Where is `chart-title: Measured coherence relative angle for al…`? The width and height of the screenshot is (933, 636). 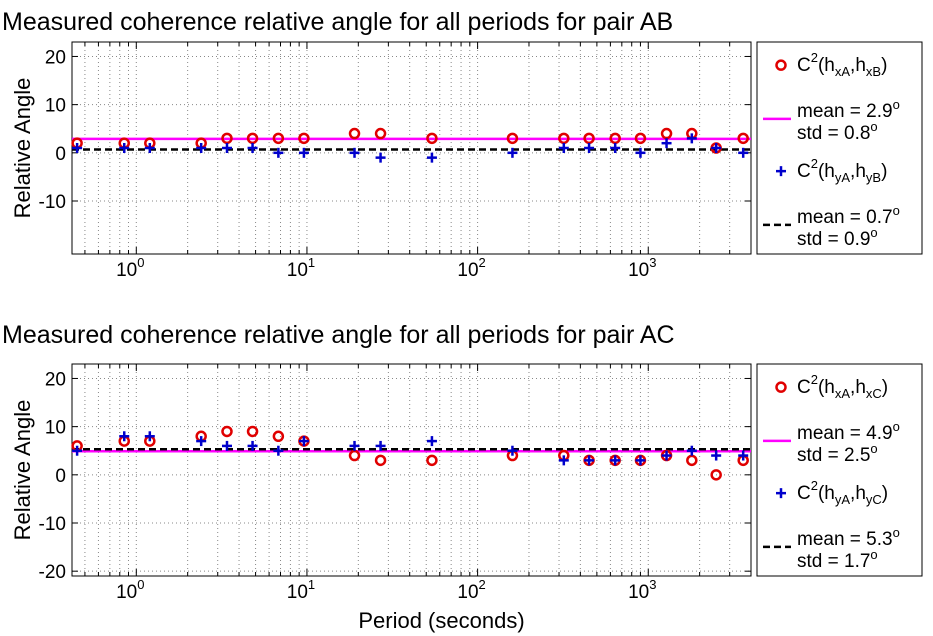
chart-title: Measured coherence relative angle for al… is located at coordinates (338, 335).